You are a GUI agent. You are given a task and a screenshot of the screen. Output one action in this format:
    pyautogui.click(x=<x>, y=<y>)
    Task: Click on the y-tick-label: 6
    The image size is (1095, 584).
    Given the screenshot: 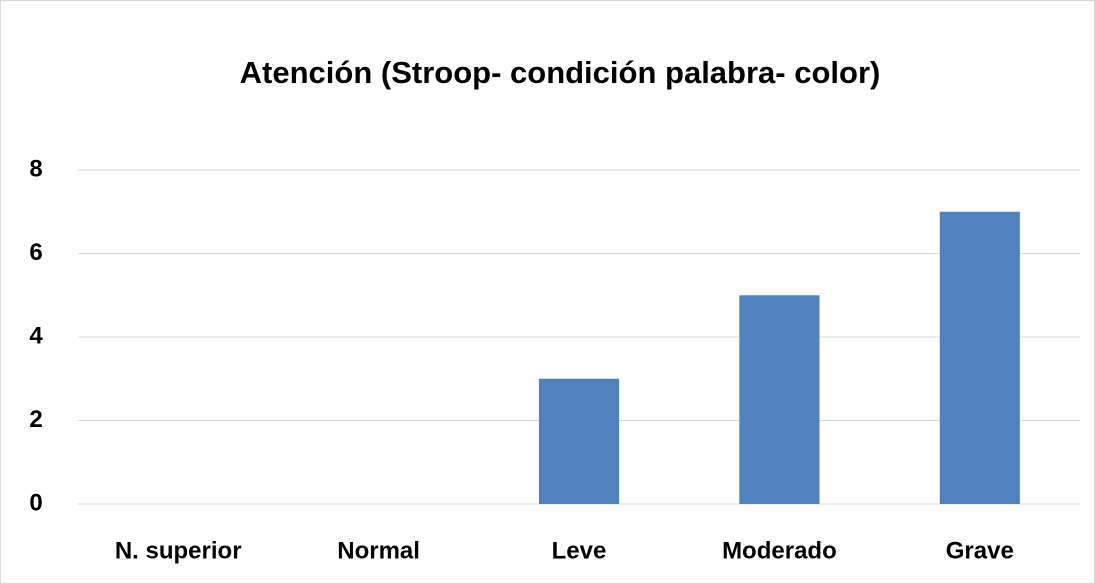 What is the action you would take?
    pyautogui.click(x=35, y=252)
    